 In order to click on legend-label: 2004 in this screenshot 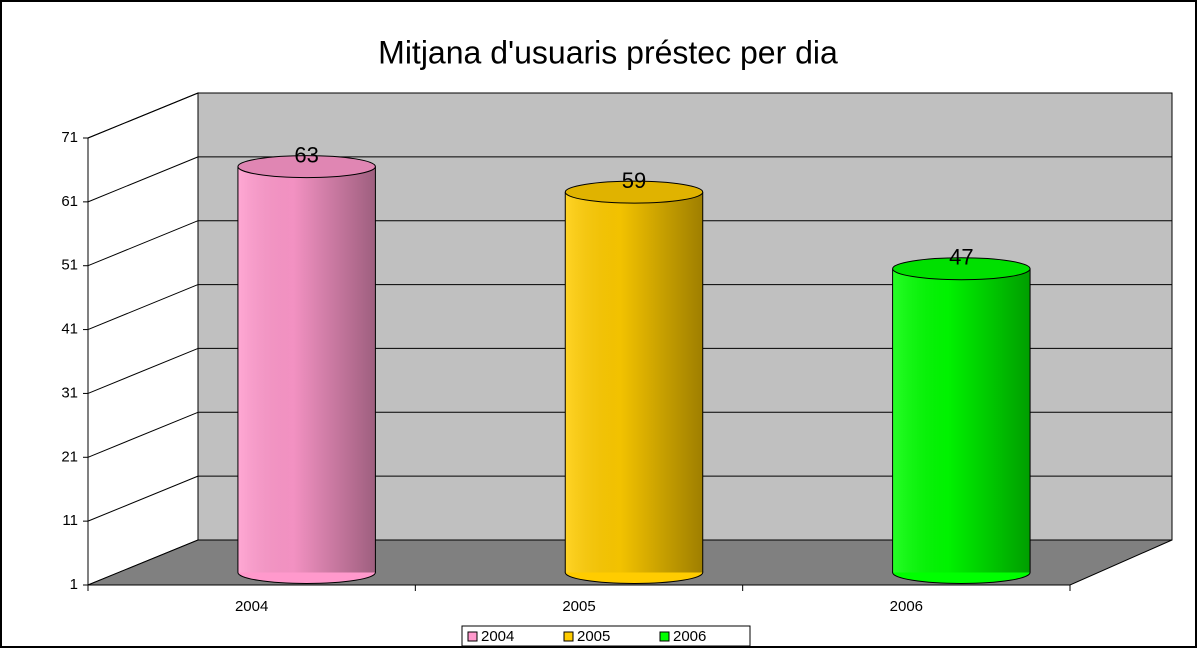, I will do `click(497, 636)`.